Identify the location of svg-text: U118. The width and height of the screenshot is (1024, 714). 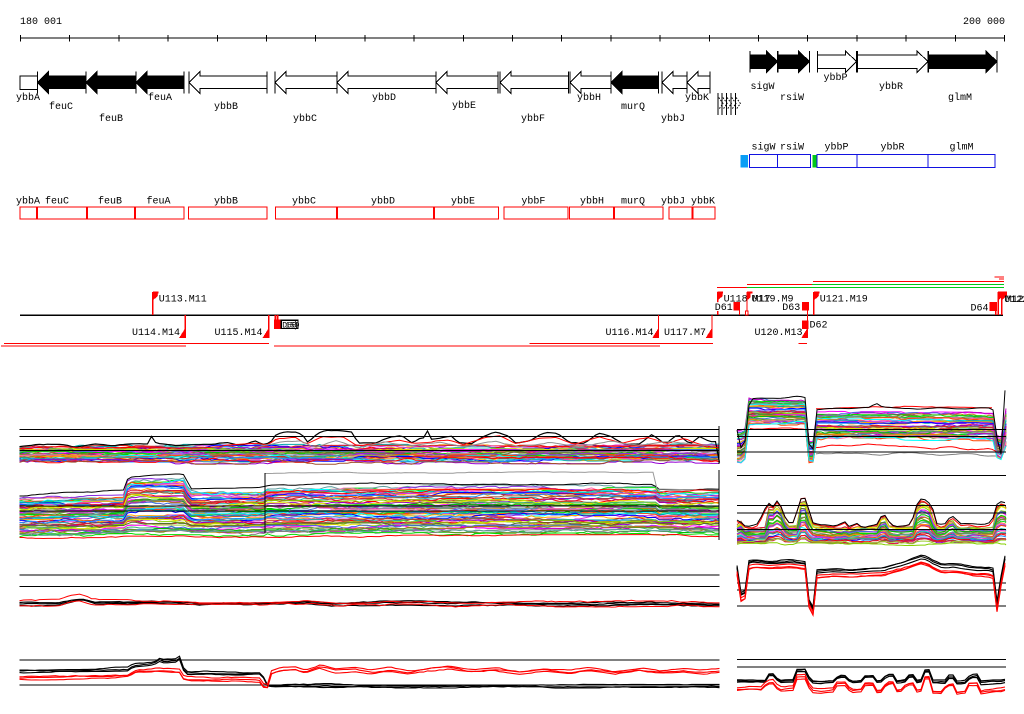
(736, 299).